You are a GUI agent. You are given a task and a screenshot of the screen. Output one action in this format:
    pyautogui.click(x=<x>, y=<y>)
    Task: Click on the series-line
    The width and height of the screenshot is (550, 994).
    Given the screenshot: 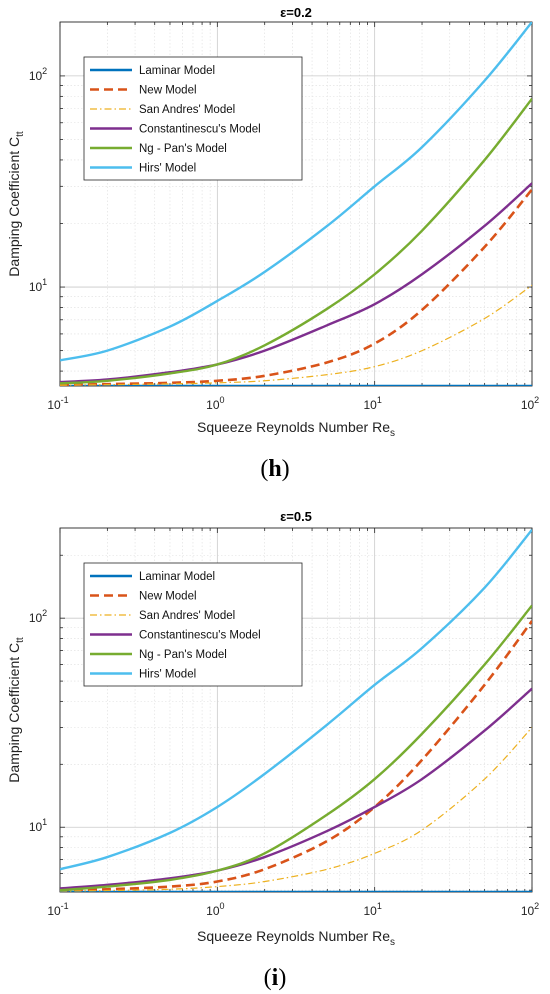 What is the action you would take?
    pyautogui.click(x=296, y=809)
    